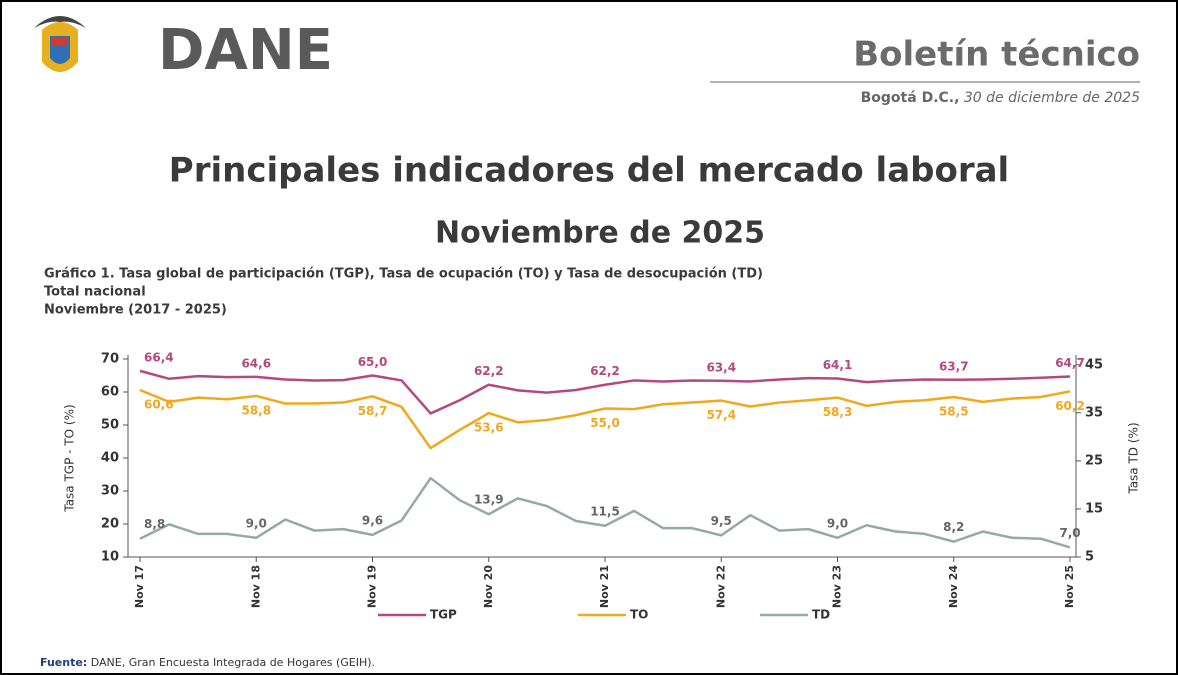 The image size is (1178, 675). What do you see at coordinates (1069, 533) in the screenshot?
I see `data-label: 7,0` at bounding box center [1069, 533].